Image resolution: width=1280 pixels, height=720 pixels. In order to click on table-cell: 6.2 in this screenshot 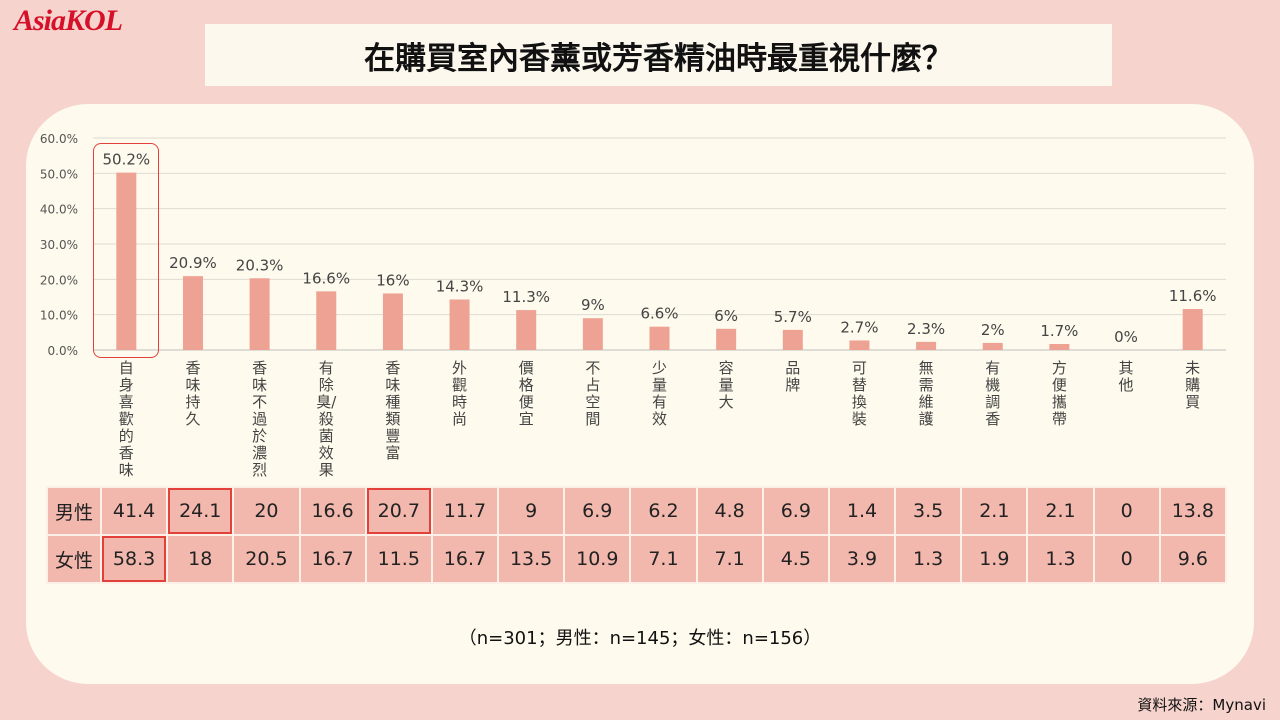, I will do `click(663, 511)`.